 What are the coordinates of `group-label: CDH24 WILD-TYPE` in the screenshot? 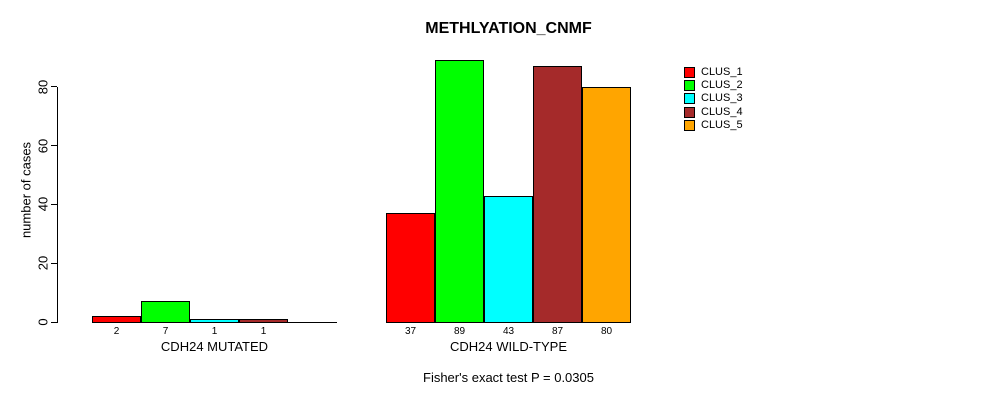 It's located at (508, 346).